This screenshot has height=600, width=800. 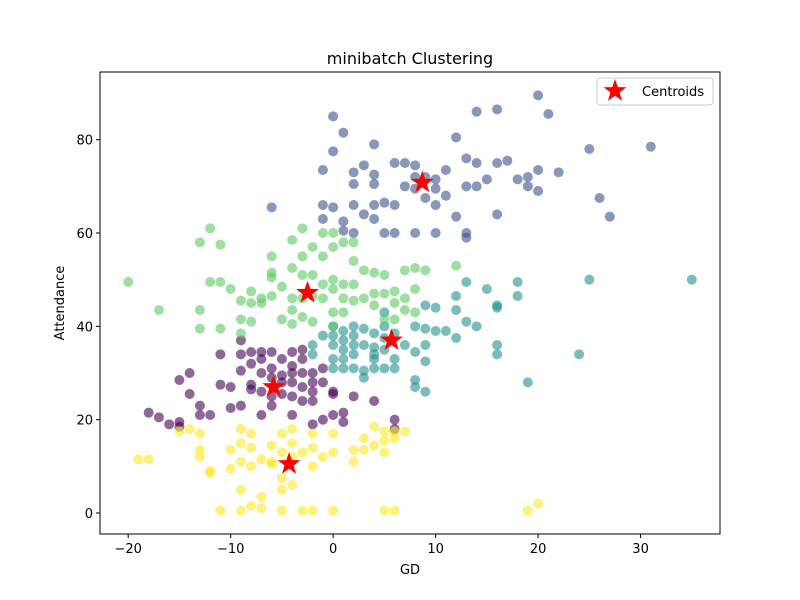 I want to click on y-tick-label: 20, so click(x=84, y=421).